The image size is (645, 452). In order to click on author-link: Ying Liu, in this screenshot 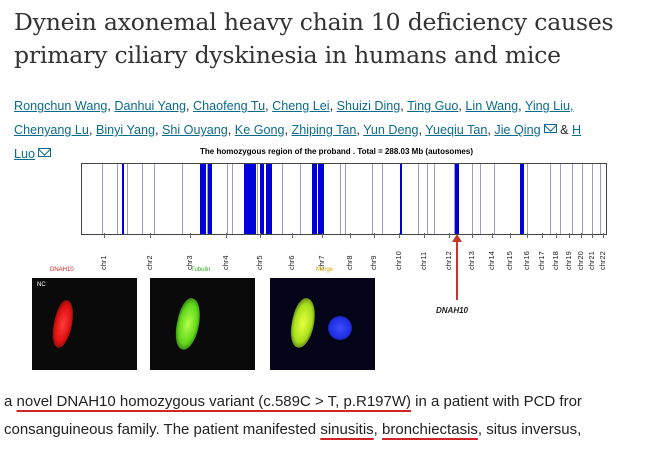, I will do `click(549, 106)`.